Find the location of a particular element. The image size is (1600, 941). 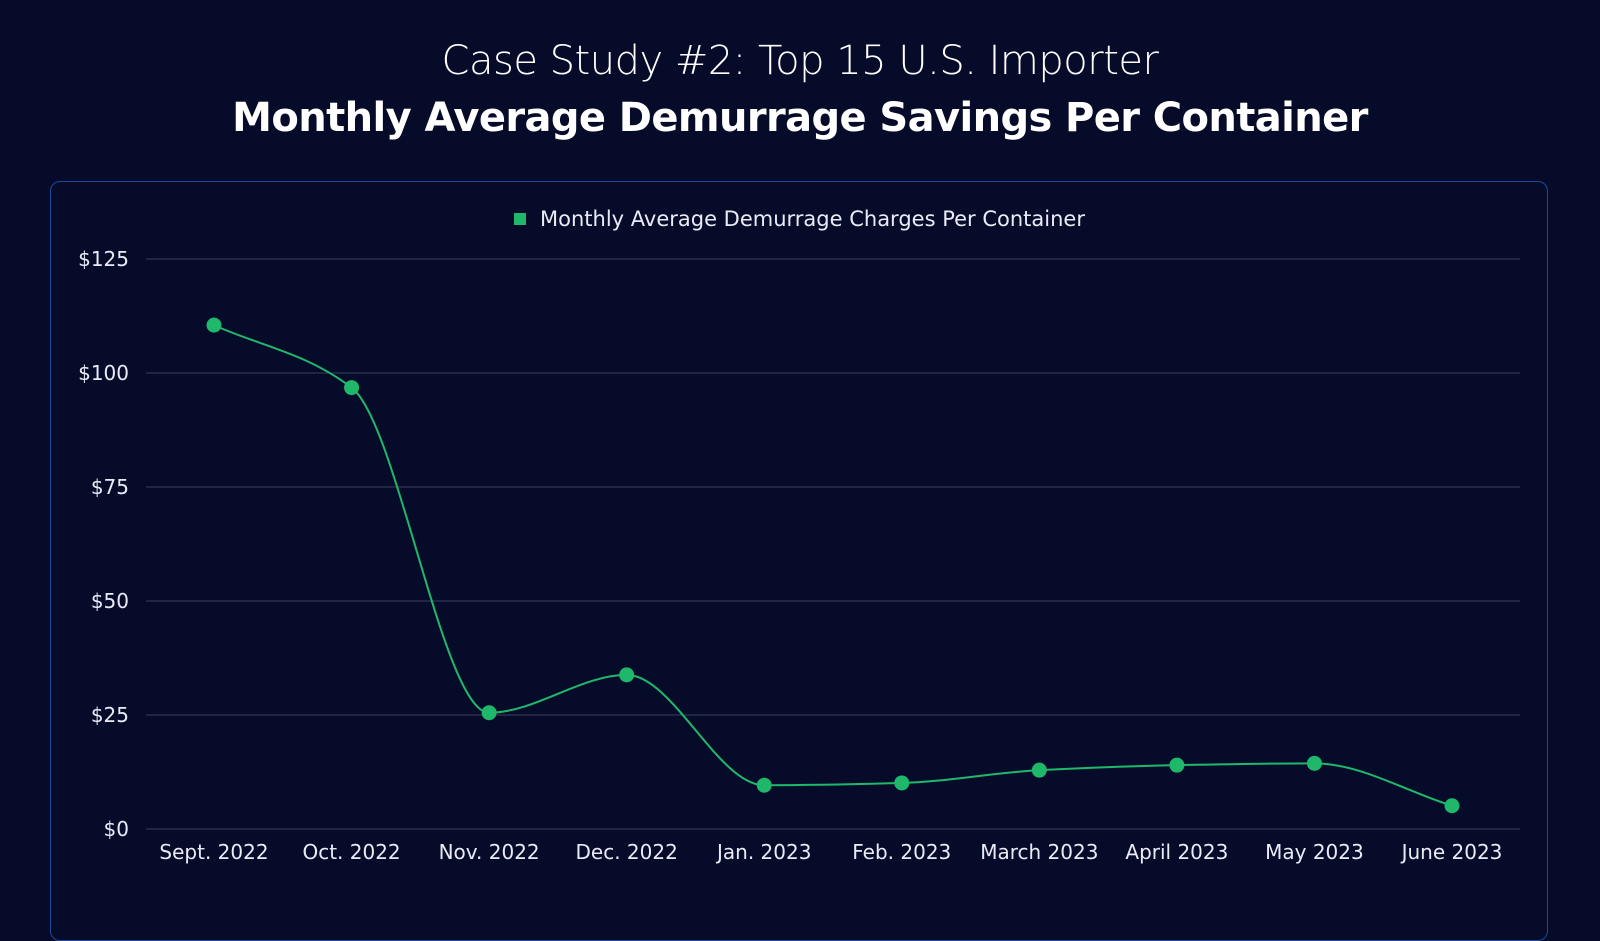

x-tick-label: June 2023 is located at coordinates (1451, 852).